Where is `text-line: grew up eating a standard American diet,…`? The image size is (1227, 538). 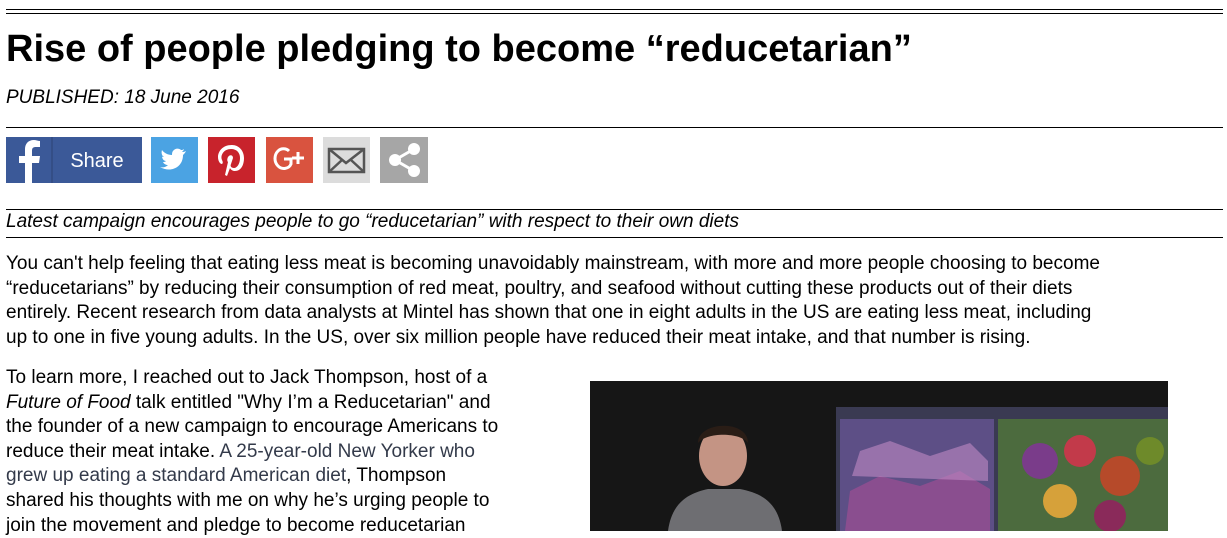 text-line: grew up eating a standard American diet,… is located at coordinates (252, 476).